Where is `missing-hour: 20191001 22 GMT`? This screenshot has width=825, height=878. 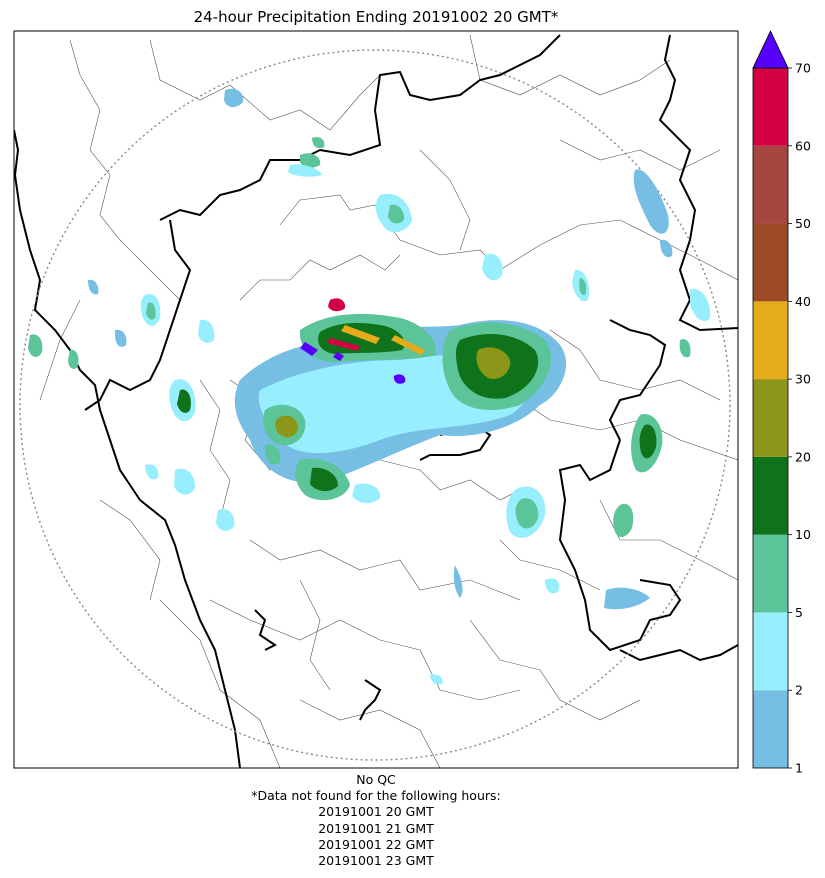 missing-hour: 20191001 22 GMT is located at coordinates (376, 844).